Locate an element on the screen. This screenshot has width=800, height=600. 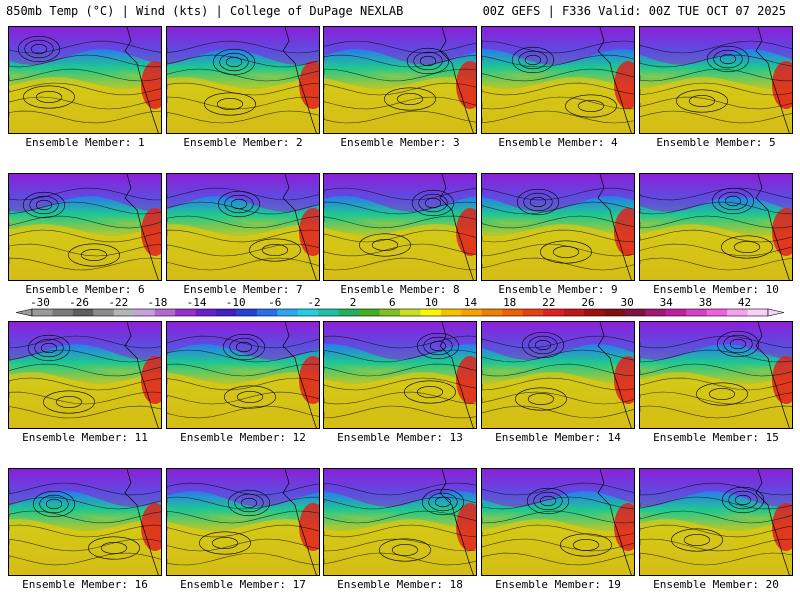
colorbar-tick-label: 22 is located at coordinates (548, 302).